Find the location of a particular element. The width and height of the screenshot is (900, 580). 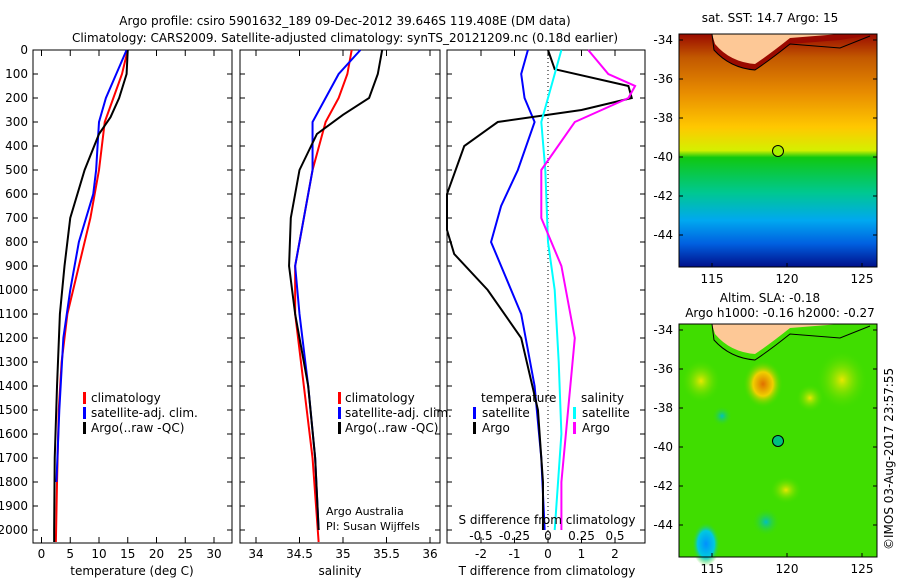

x-tick-label: 20 is located at coordinates (156, 554).